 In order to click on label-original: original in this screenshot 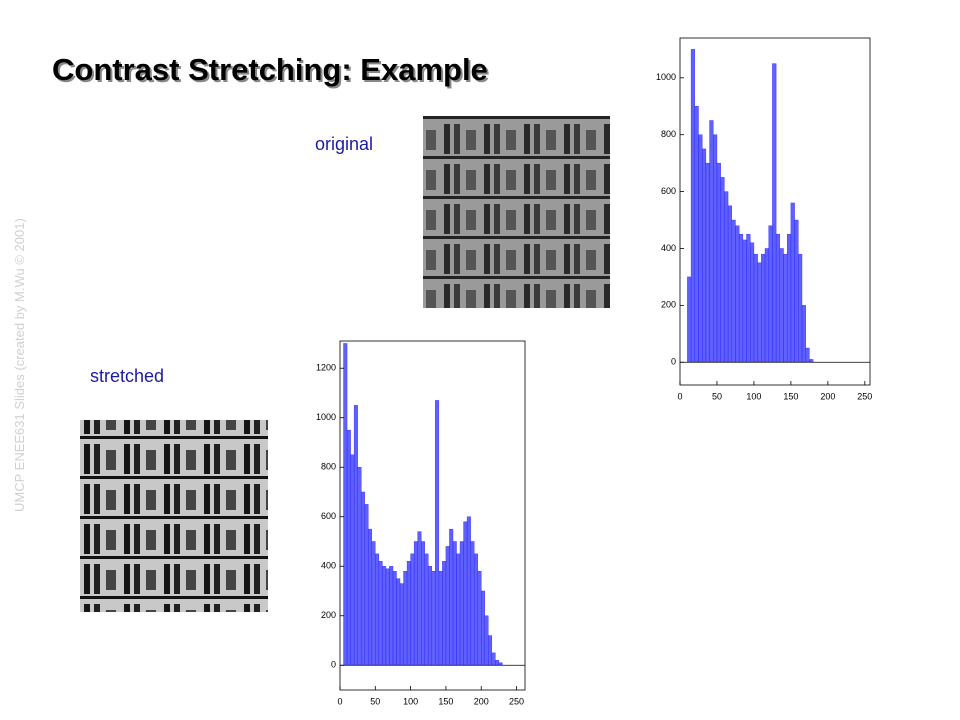, I will do `click(344, 144)`.